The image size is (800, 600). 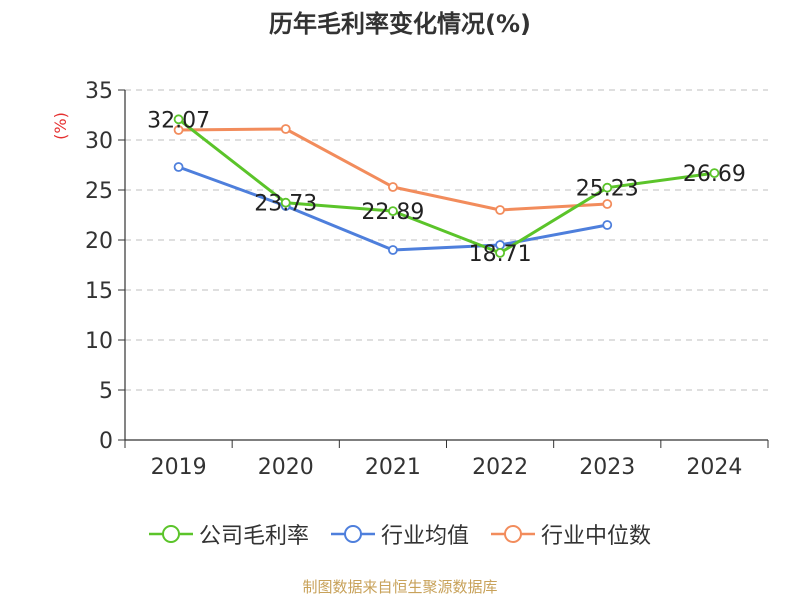 I want to click on y-tick-label: 15, so click(x=99, y=291).